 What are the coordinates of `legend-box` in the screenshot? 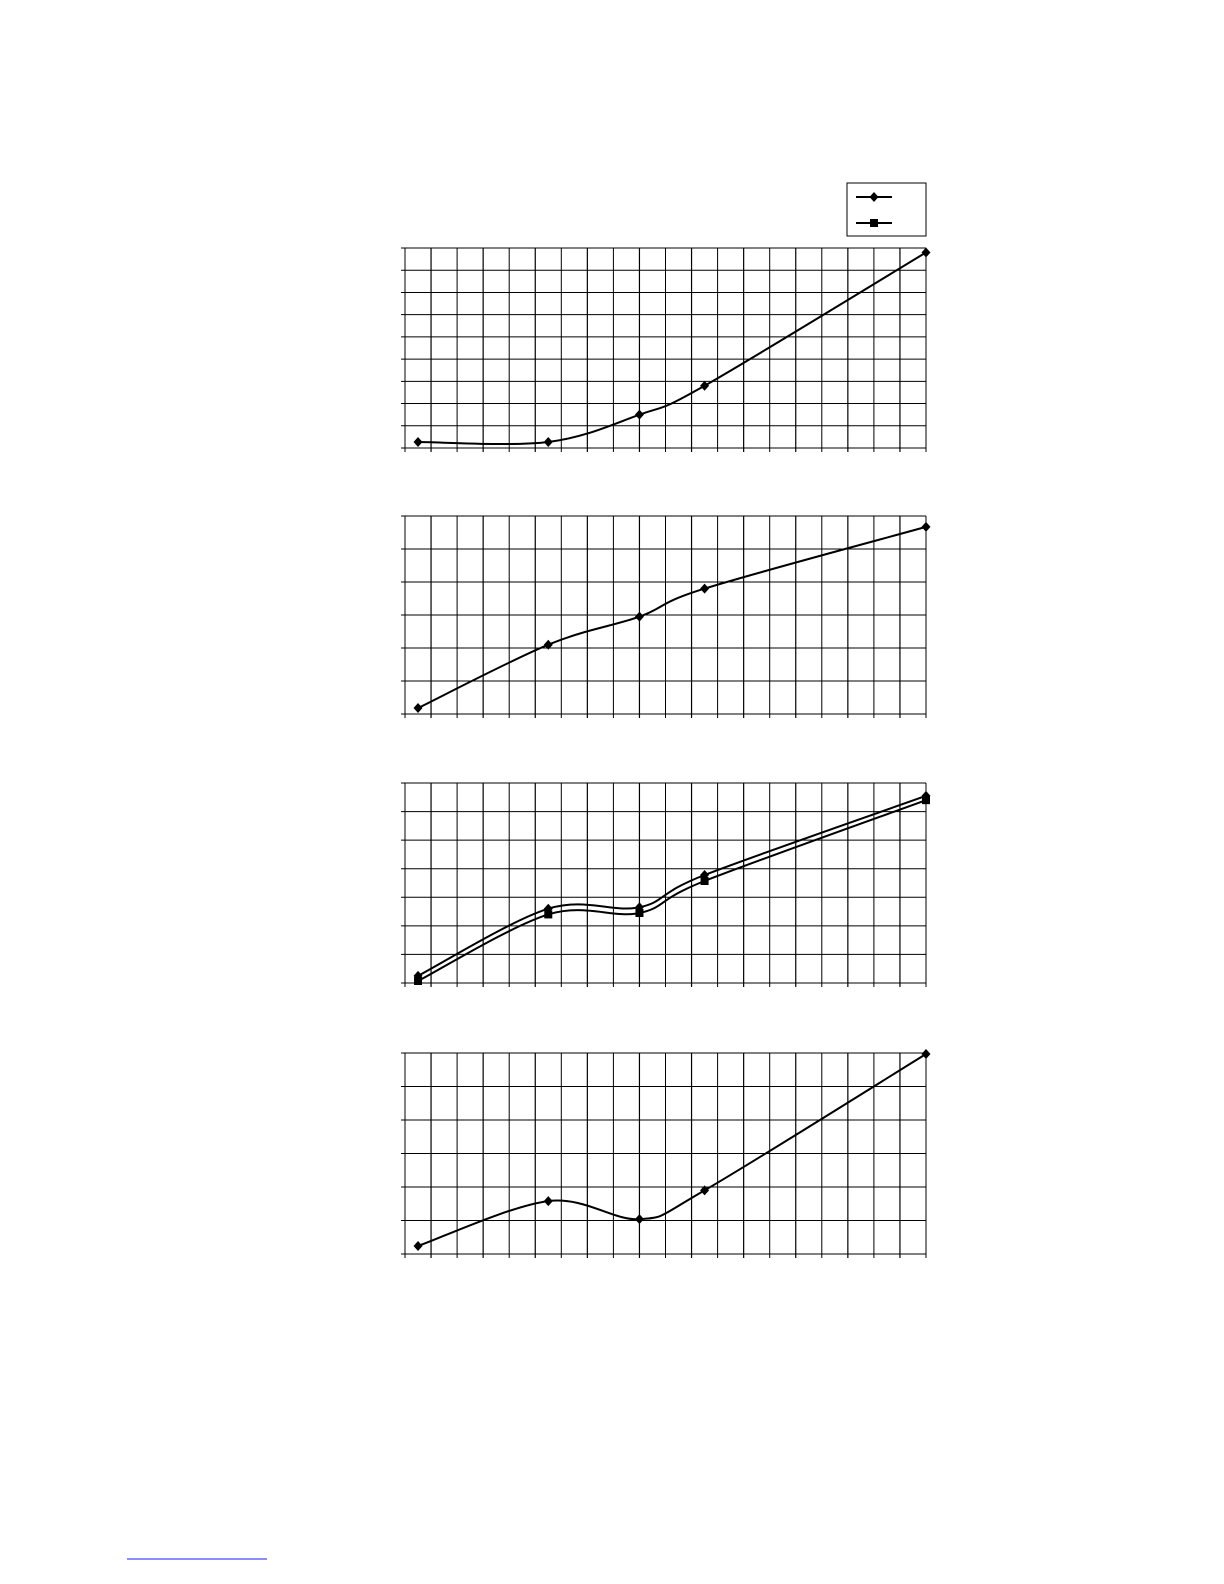 It's located at (886, 209).